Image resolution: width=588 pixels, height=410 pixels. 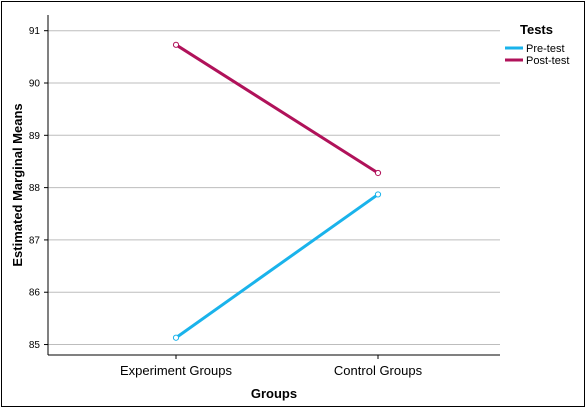 I want to click on y-tick-label: 90, so click(x=35, y=84).